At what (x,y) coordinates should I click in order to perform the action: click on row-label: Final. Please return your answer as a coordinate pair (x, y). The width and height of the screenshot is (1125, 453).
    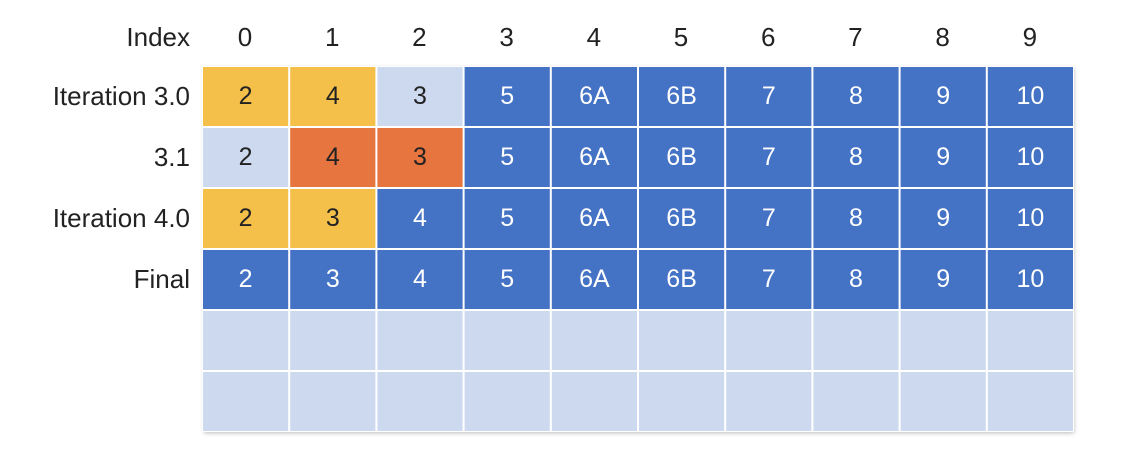
    Looking at the image, I should click on (161, 279).